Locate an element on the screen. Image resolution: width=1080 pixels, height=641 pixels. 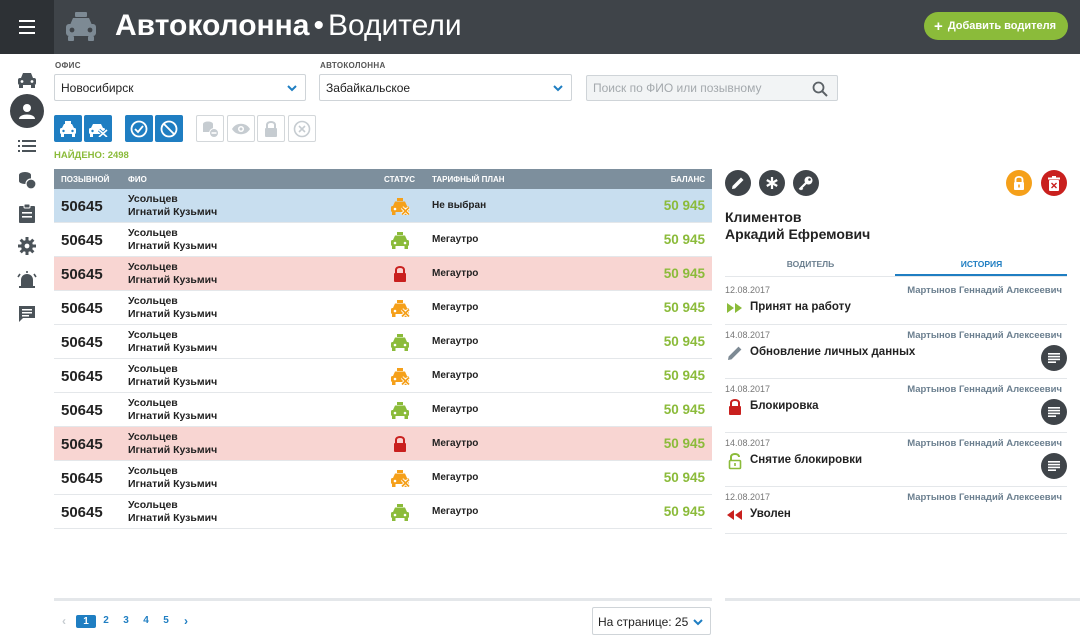
header-plan: ТАРИФНЫЙ ПЛАН is located at coordinates (468, 179).